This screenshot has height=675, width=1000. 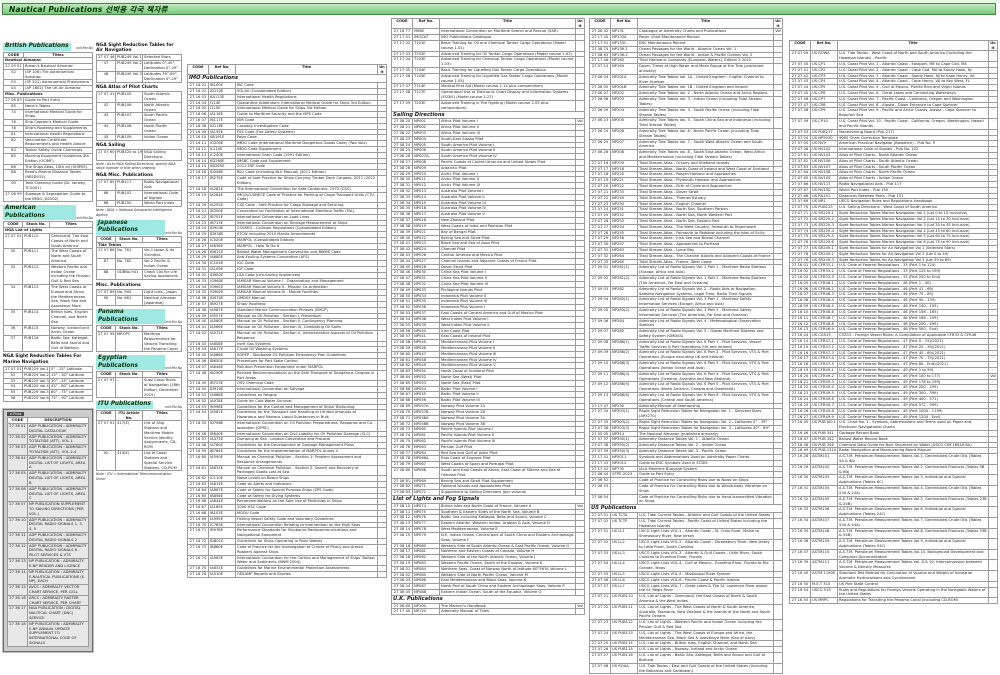 What do you see at coordinates (198, 161) in the screenshot?
I see `code-cell: 27 16 14` at bounding box center [198, 161].